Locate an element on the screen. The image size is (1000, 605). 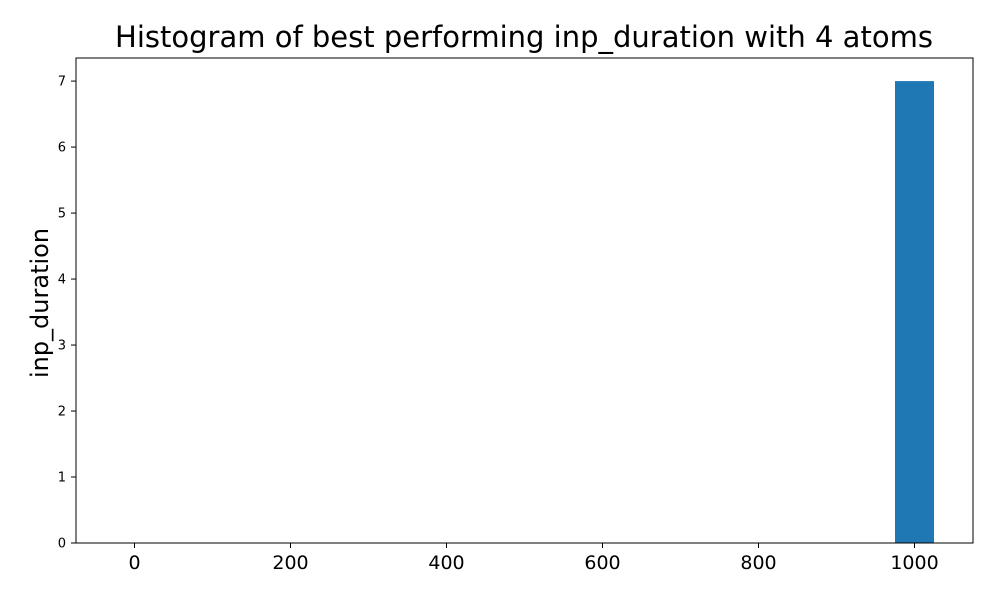
x-tick-label: 800 is located at coordinates (758, 563).